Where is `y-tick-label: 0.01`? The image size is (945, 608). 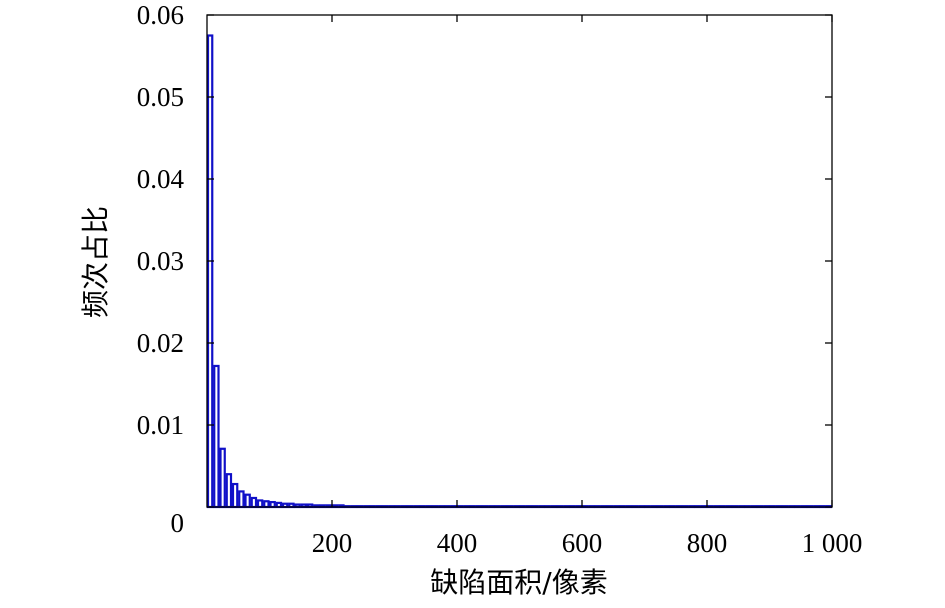 y-tick-label: 0.01 is located at coordinates (160, 425).